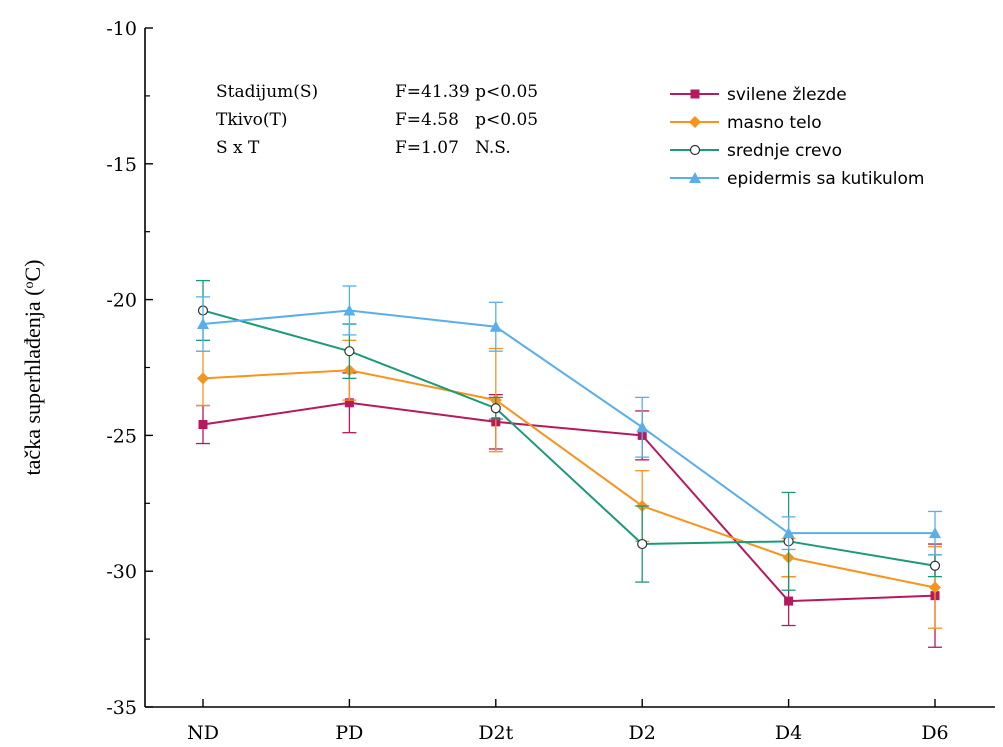 This screenshot has width=1003, height=747. I want to click on legend-item: srednje crevo, so click(756, 151).